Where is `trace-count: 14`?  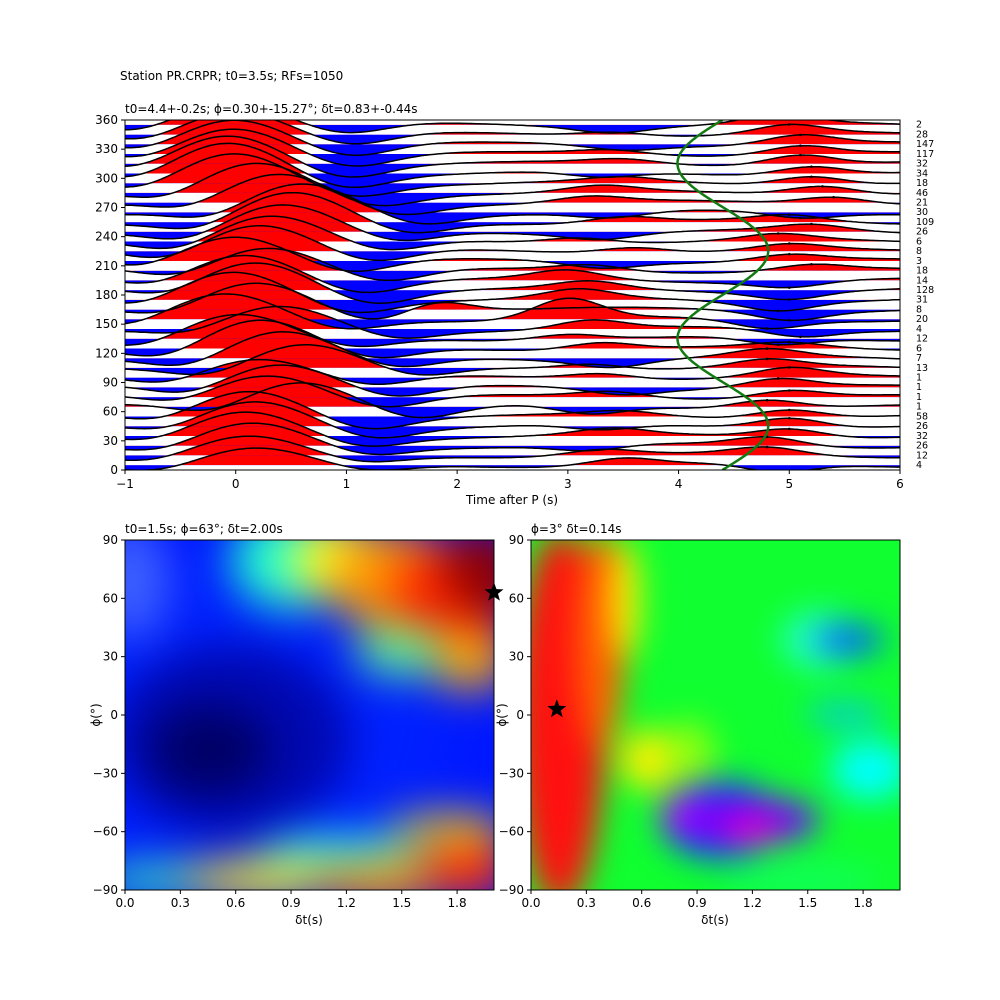
trace-count: 14 is located at coordinates (922, 280).